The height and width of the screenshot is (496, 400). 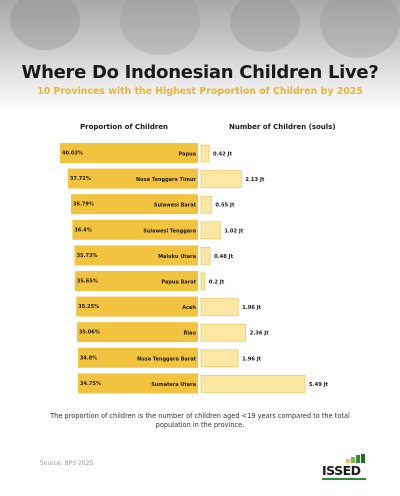 What do you see at coordinates (169, 231) in the screenshot?
I see `province-label: Sulawesi Tenggara` at bounding box center [169, 231].